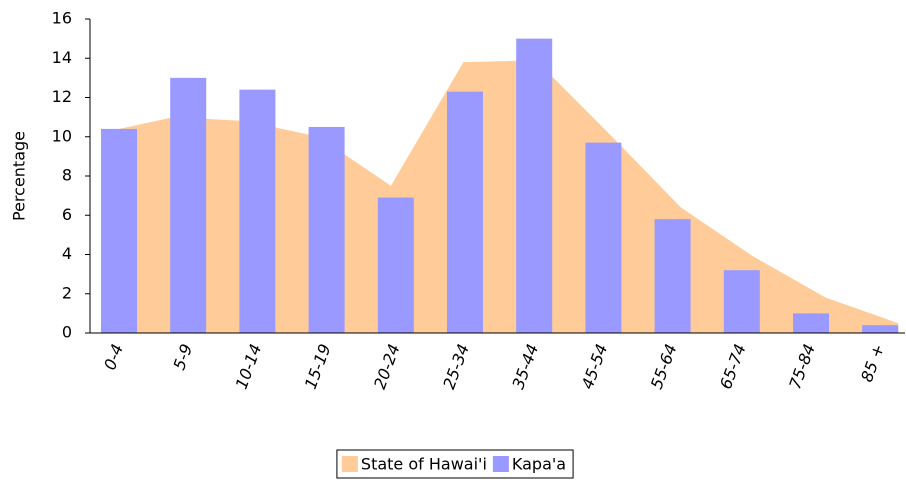 The image size is (906, 480). I want to click on y-tick-label: 6, so click(67, 214).